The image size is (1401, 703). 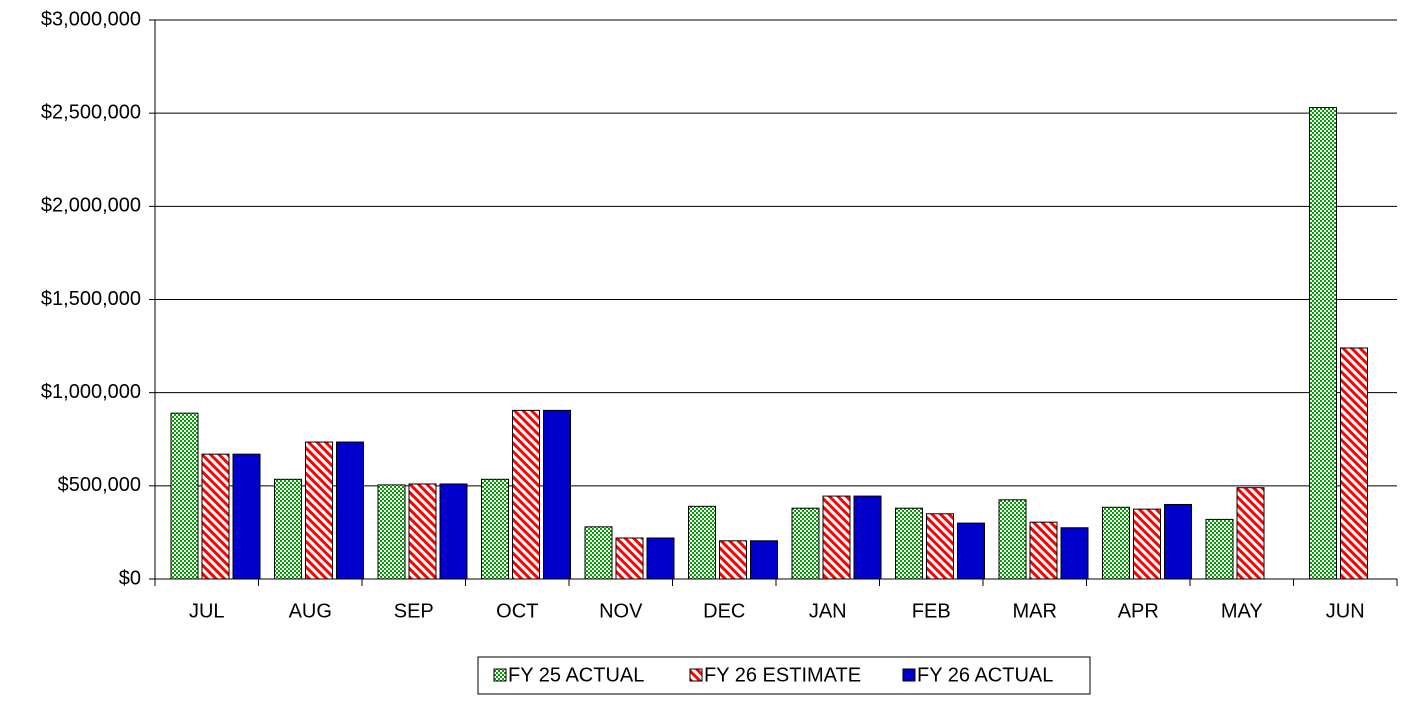 I want to click on x-tick-label: JAN, so click(x=828, y=611).